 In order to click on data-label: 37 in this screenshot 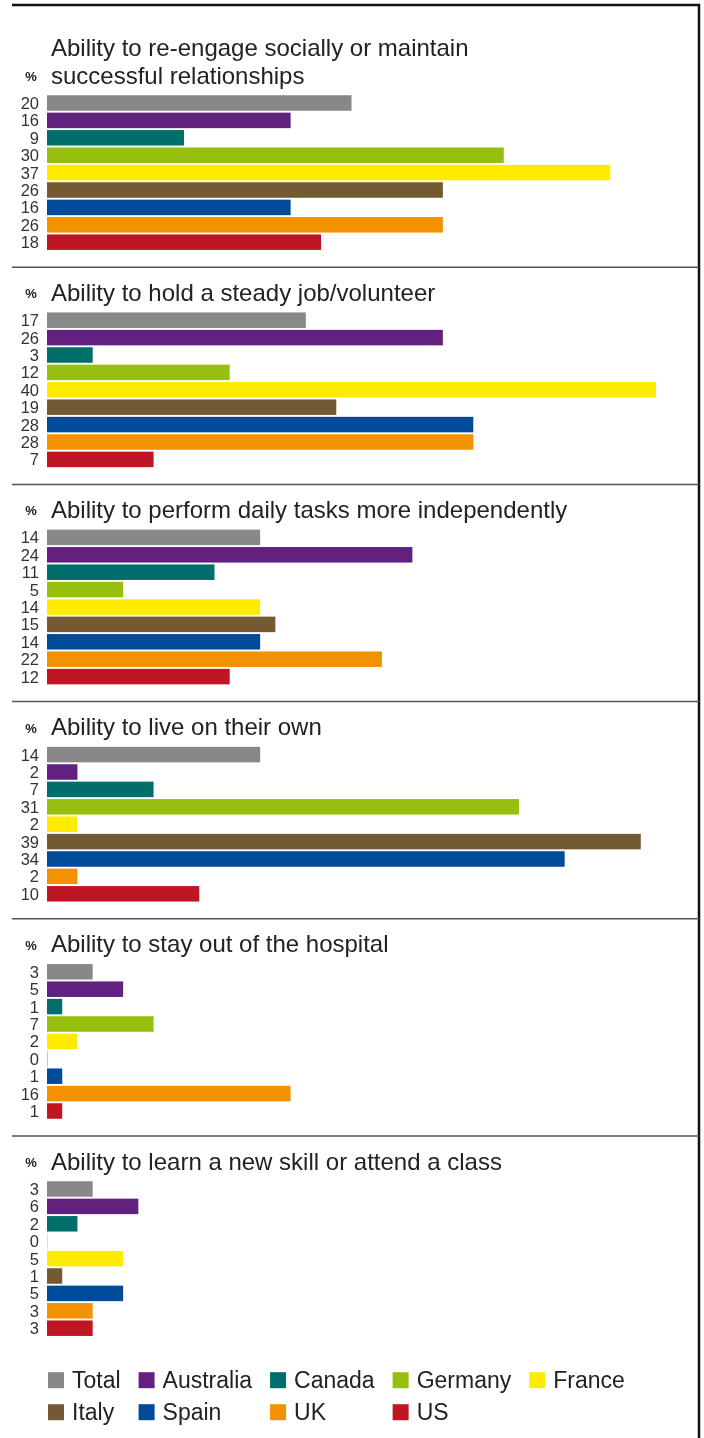, I will do `click(29, 172)`.